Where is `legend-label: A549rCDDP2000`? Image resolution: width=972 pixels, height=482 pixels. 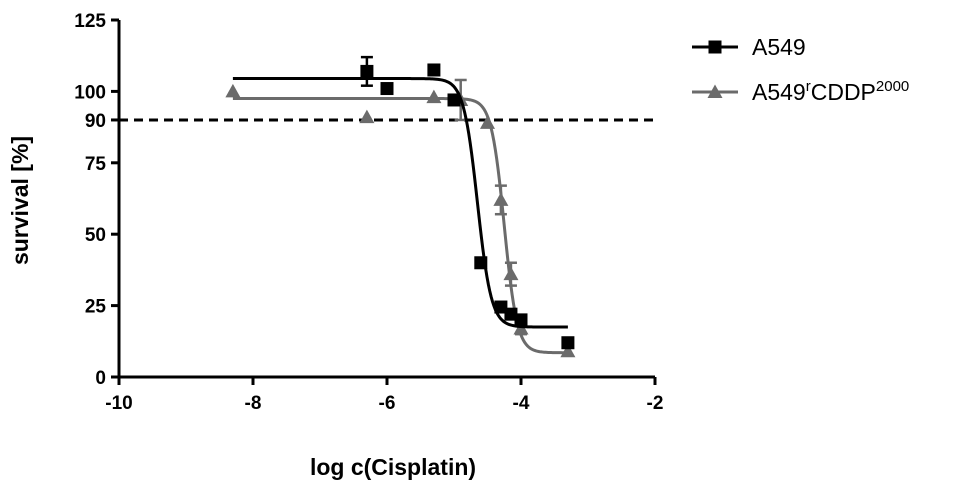
legend-label: A549rCDDP2000 is located at coordinates (830, 91).